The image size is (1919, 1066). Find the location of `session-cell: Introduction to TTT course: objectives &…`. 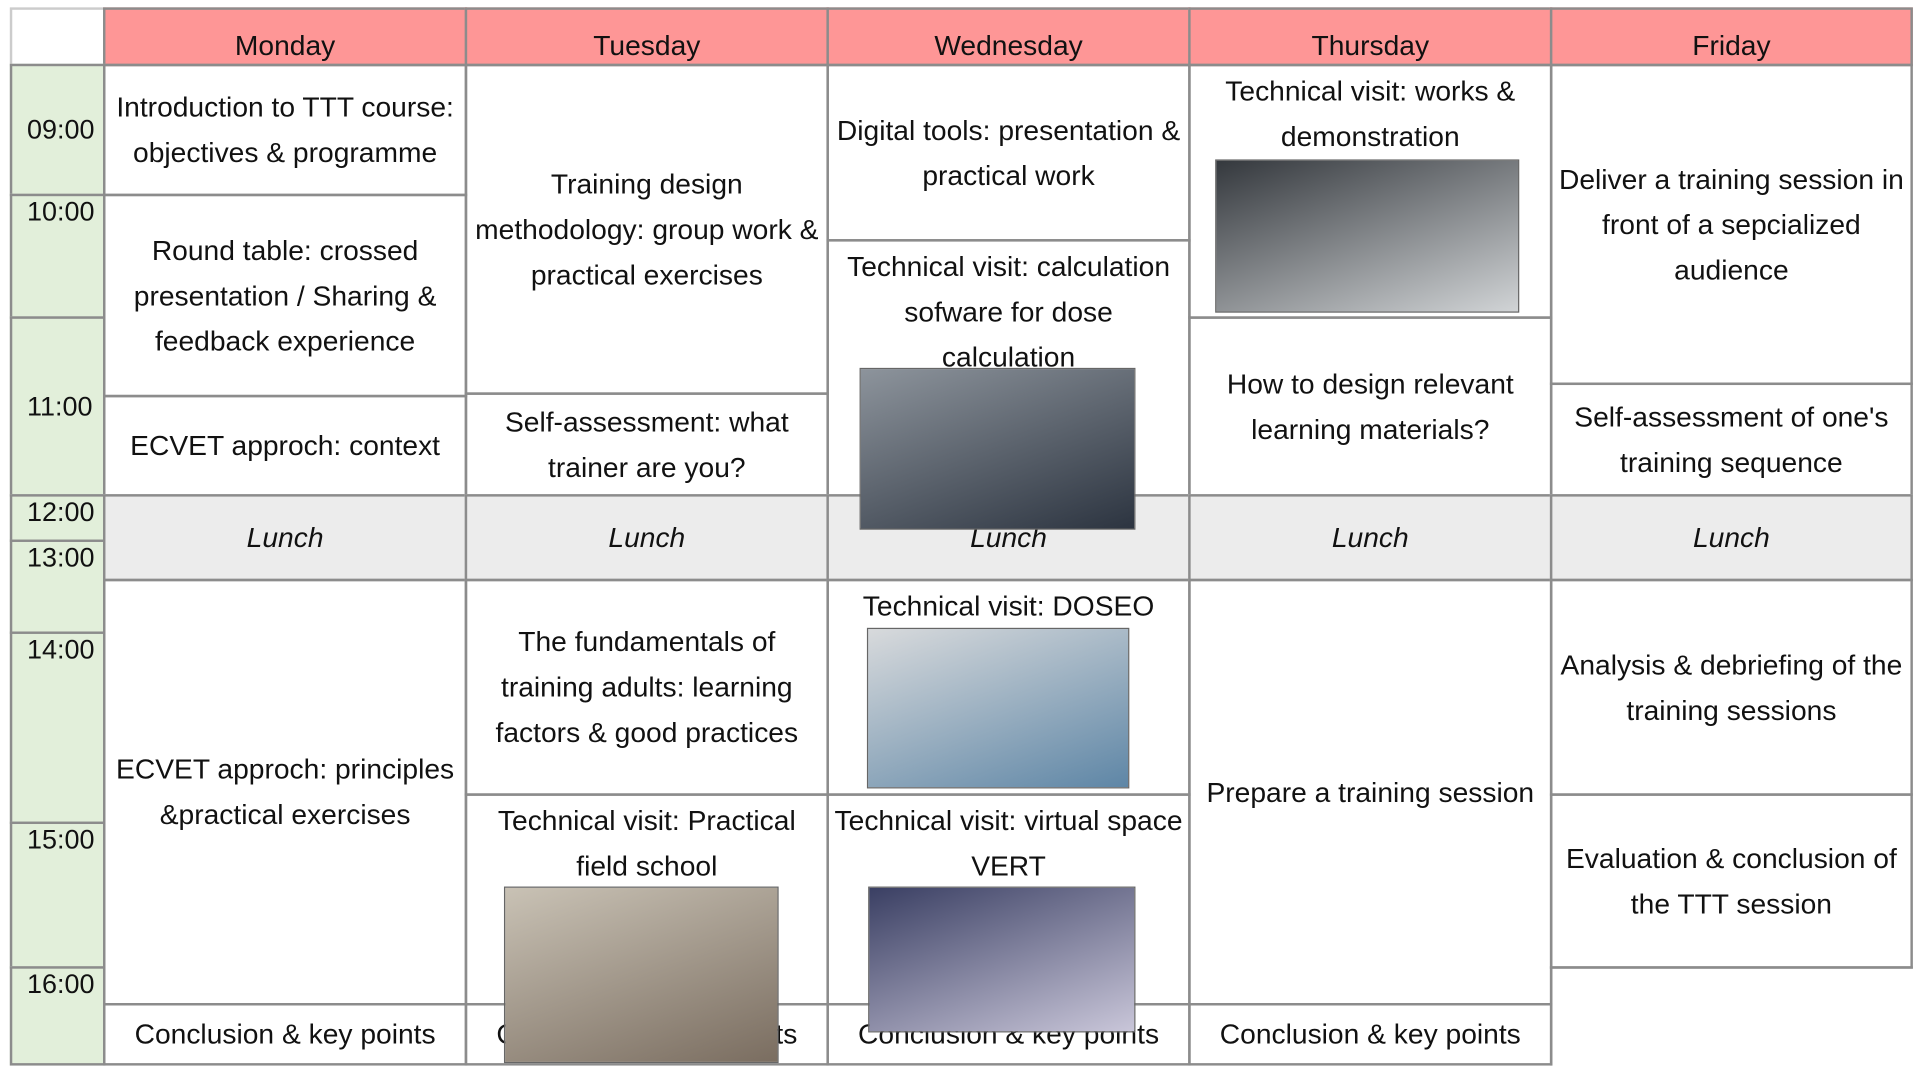

session-cell: Introduction to TTT course: objectives &… is located at coordinates (285, 130).